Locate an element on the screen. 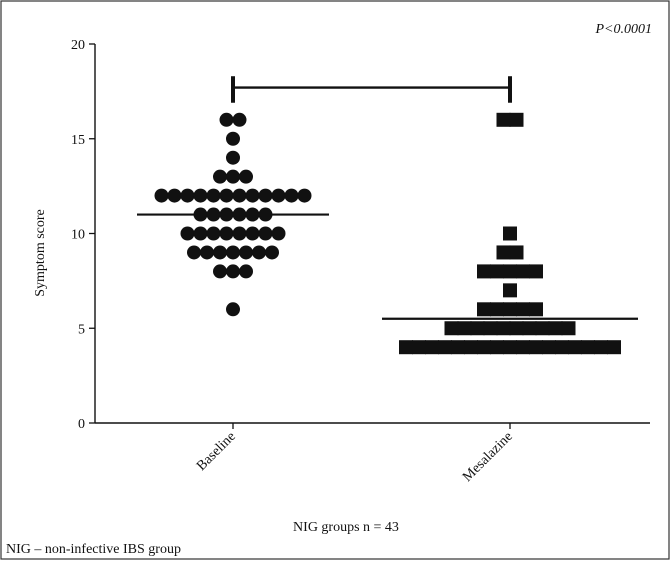 The height and width of the screenshot is (565, 670). y-tick-label: 5 is located at coordinates (81, 329).